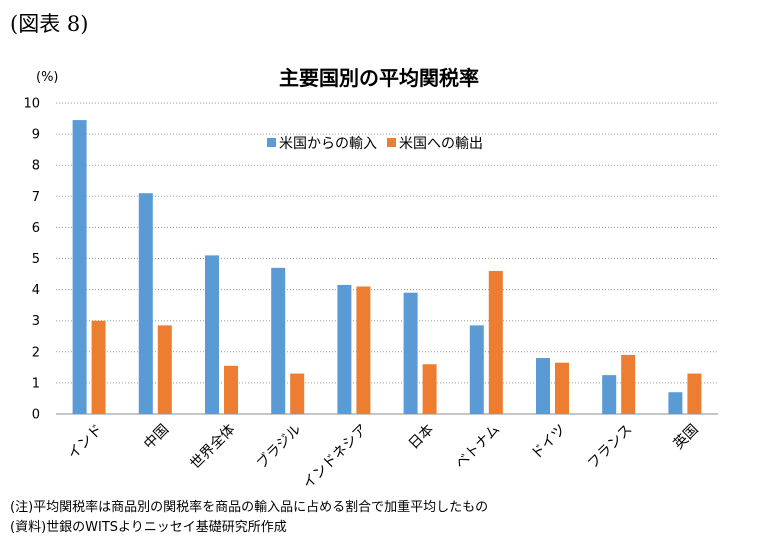  I want to click on figure-label: (図表 8), so click(49, 24).